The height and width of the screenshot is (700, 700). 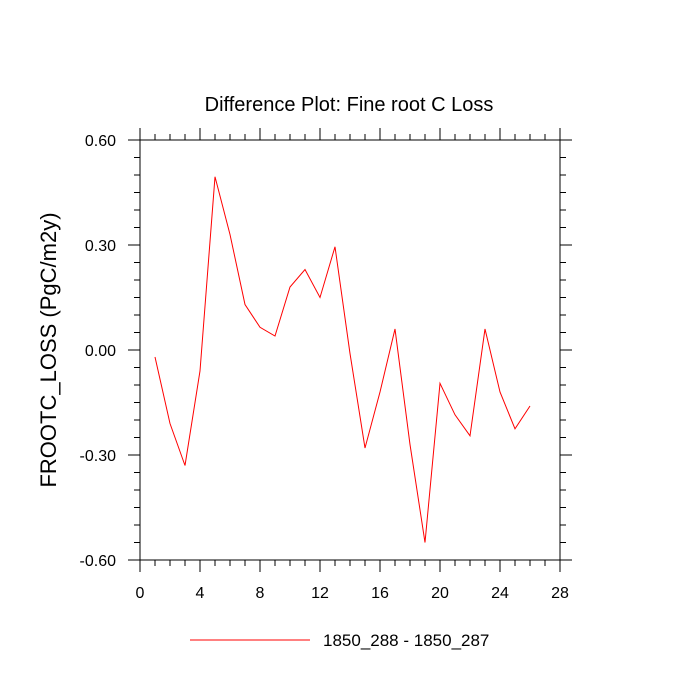 What do you see at coordinates (100, 141) in the screenshot?
I see `y-tick-label: 0.60` at bounding box center [100, 141].